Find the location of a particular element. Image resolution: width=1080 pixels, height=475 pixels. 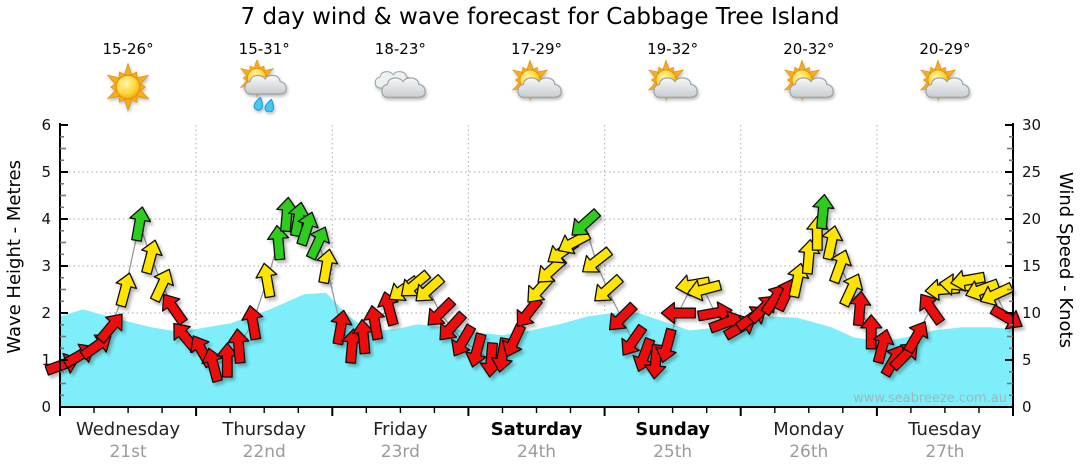

temperature-range: 15-31° is located at coordinates (264, 49).